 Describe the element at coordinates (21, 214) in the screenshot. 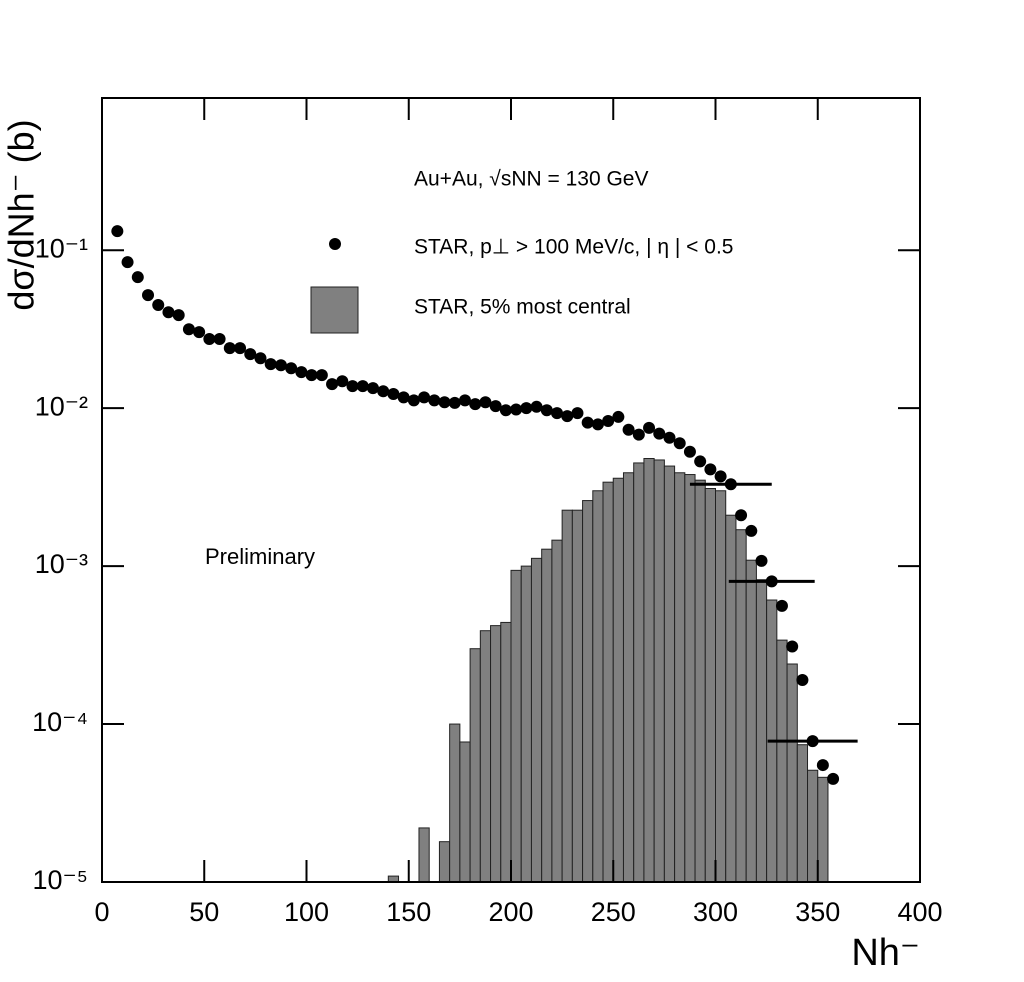

I see `y-axis-label: dσ/dNh⁻ (b)` at that location.